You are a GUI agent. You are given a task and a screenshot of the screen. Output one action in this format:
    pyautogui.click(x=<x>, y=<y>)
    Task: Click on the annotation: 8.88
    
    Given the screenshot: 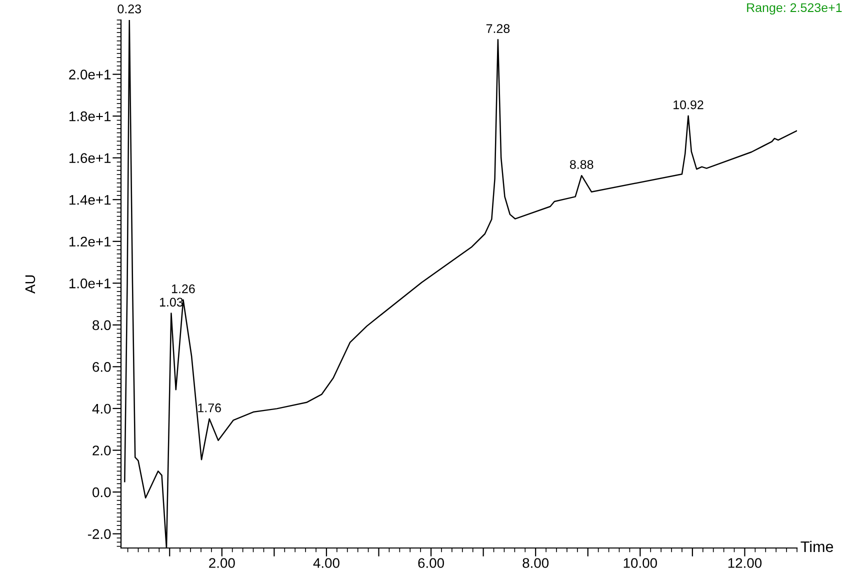 What is the action you would take?
    pyautogui.click(x=582, y=164)
    